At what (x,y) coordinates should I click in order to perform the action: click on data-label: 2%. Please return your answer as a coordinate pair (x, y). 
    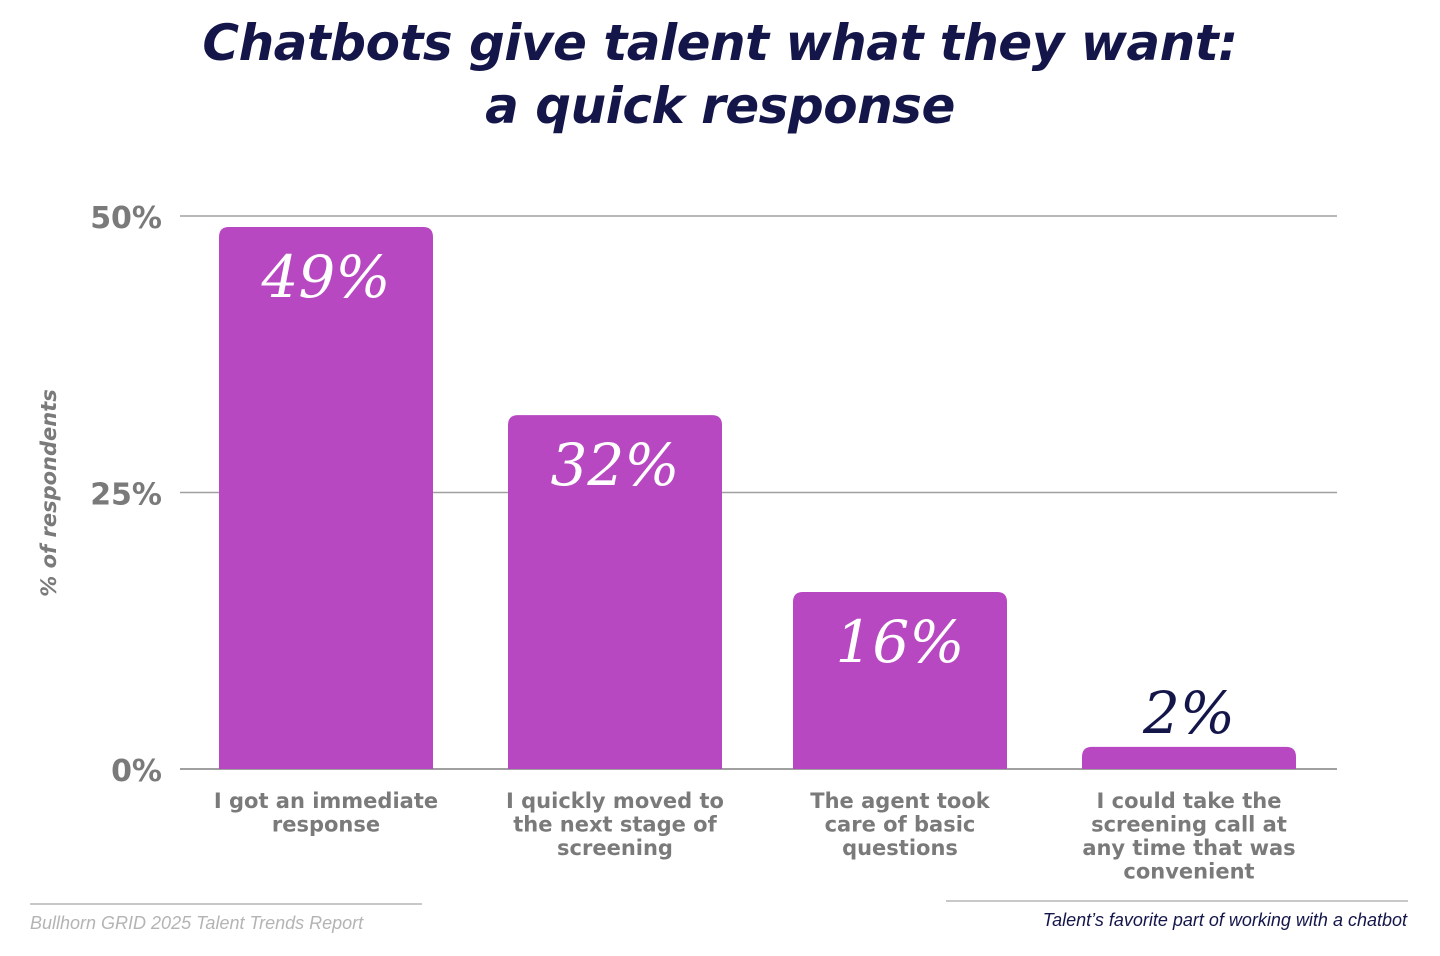
    Looking at the image, I should click on (1188, 713).